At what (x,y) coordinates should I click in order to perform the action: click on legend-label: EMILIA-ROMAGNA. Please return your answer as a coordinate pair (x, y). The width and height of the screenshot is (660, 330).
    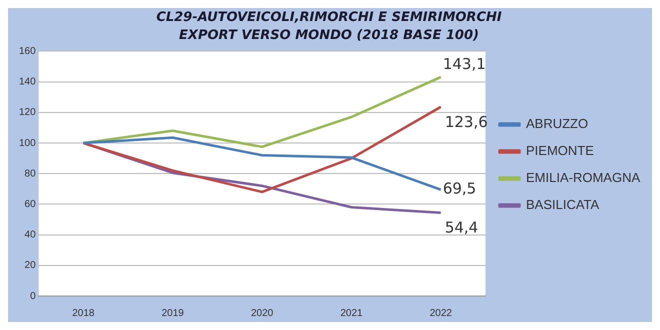
    Looking at the image, I should click on (583, 178).